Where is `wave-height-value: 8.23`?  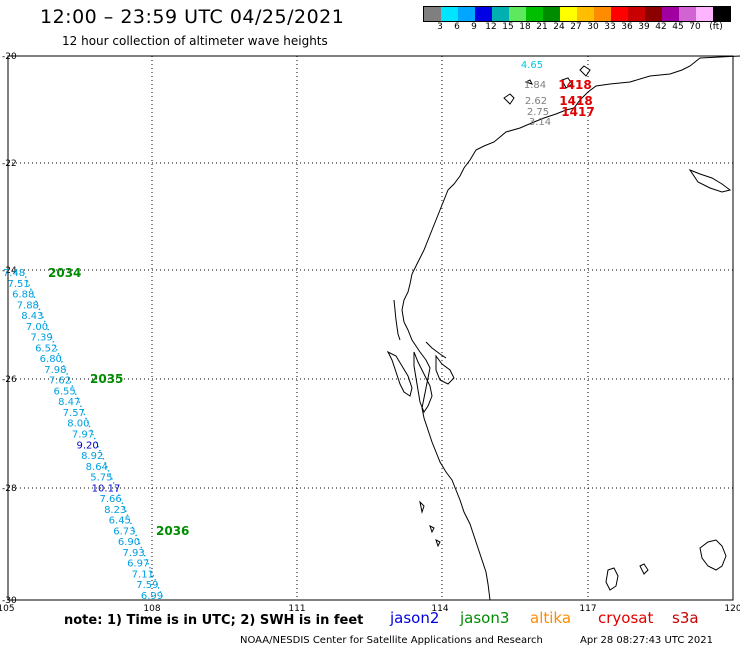
wave-height-value: 8.23 is located at coordinates (115, 510).